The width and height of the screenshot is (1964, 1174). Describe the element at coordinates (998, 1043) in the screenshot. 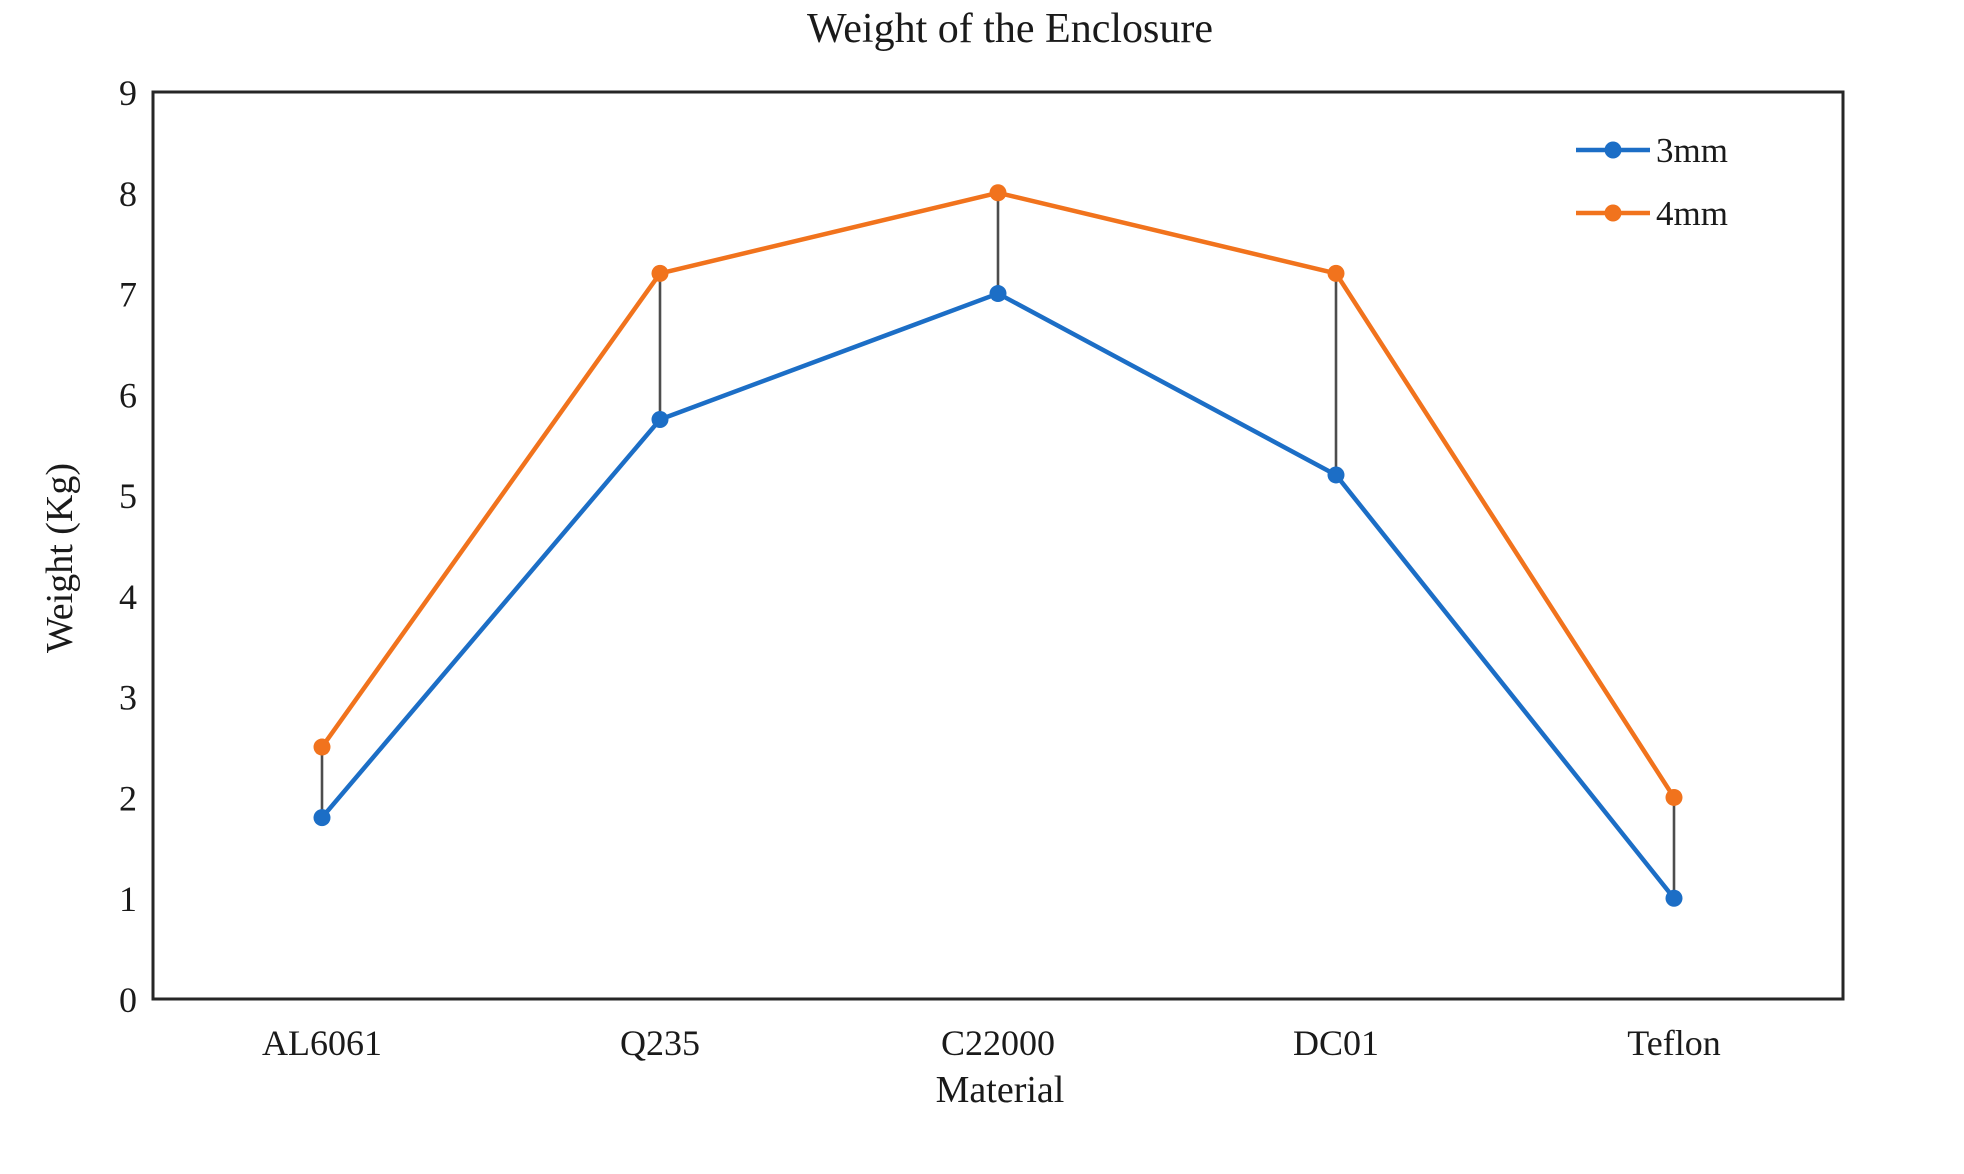

I see `x-category-label: C22000` at that location.